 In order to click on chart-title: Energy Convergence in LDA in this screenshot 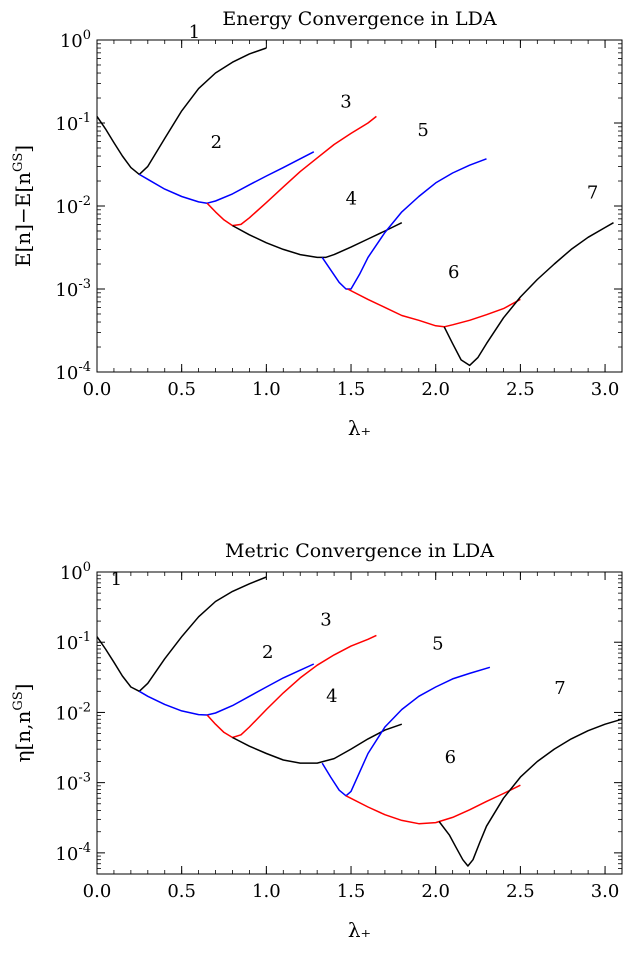, I will do `click(359, 19)`.